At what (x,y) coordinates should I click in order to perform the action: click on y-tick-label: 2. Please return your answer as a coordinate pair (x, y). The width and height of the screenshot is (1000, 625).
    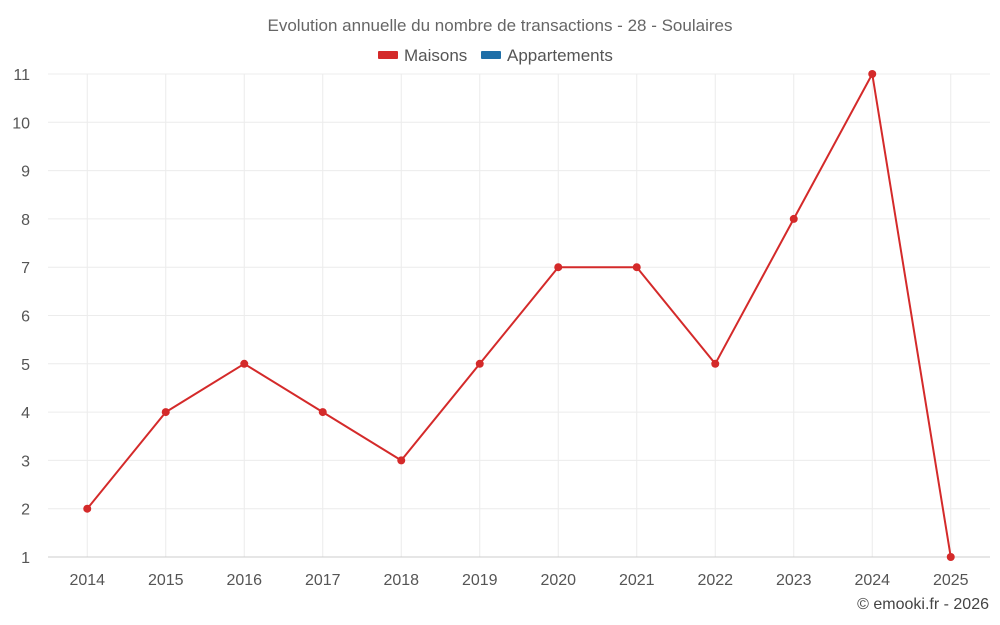
    Looking at the image, I should click on (25, 510).